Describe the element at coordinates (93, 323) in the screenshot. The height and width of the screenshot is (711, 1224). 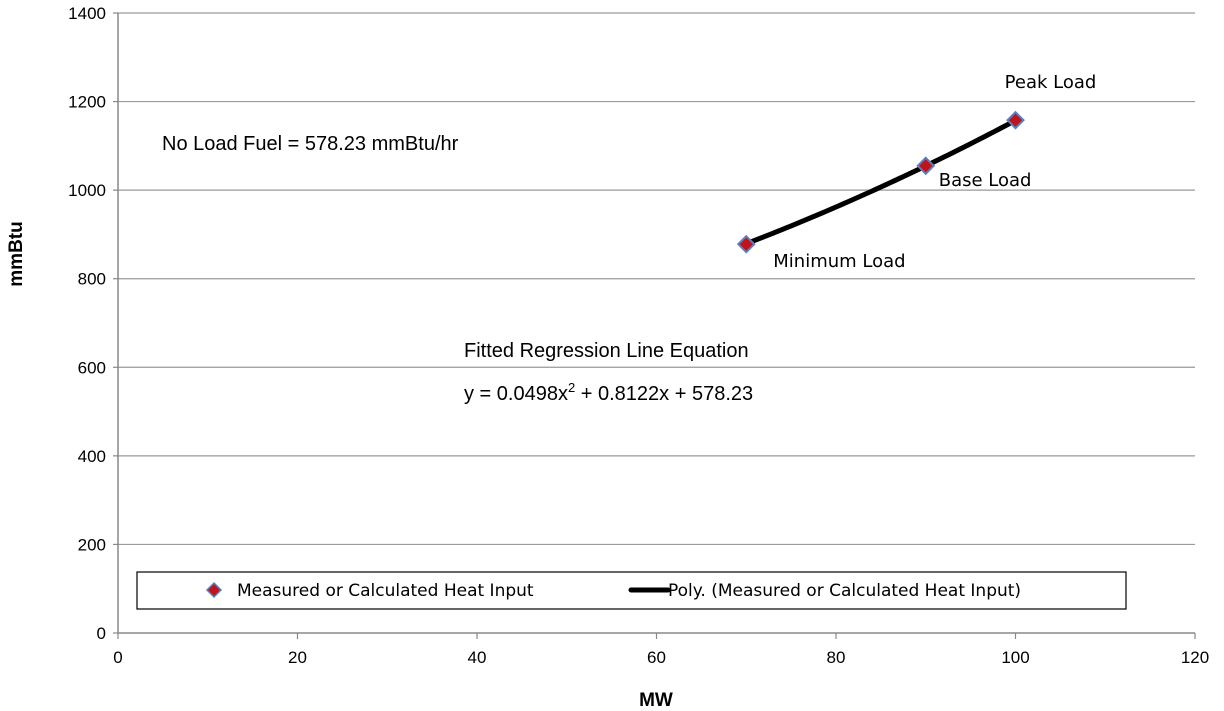
I see `y-tick-labels: 0 200 400 600 800 1000 1200 1400` at that location.